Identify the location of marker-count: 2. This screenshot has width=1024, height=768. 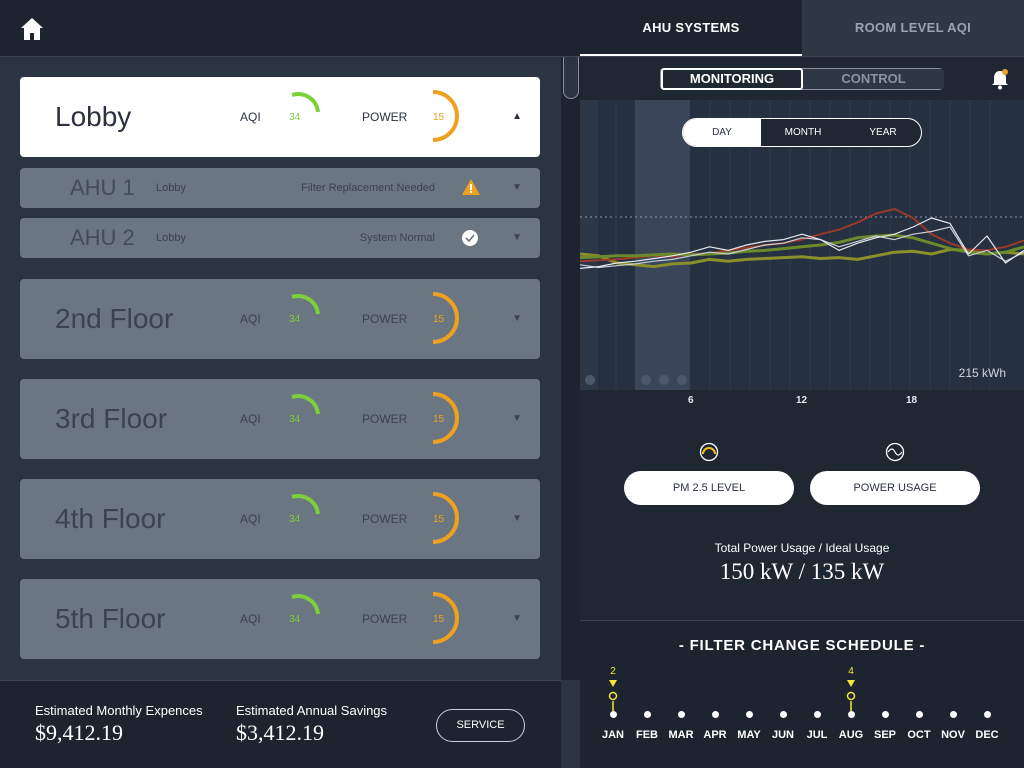
(613, 671).